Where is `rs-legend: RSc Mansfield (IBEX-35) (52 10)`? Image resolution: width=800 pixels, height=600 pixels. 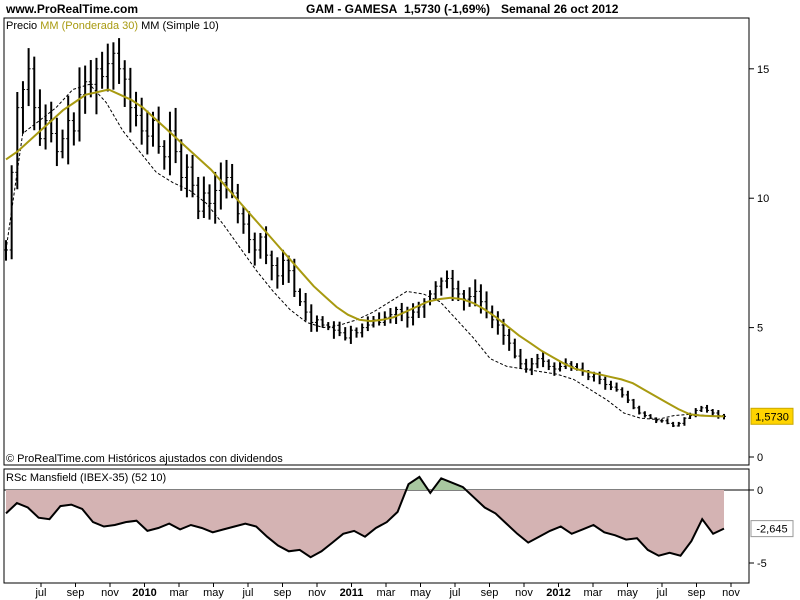
rs-legend: RSc Mansfield (IBEX-35) (52 10) is located at coordinates (86, 478).